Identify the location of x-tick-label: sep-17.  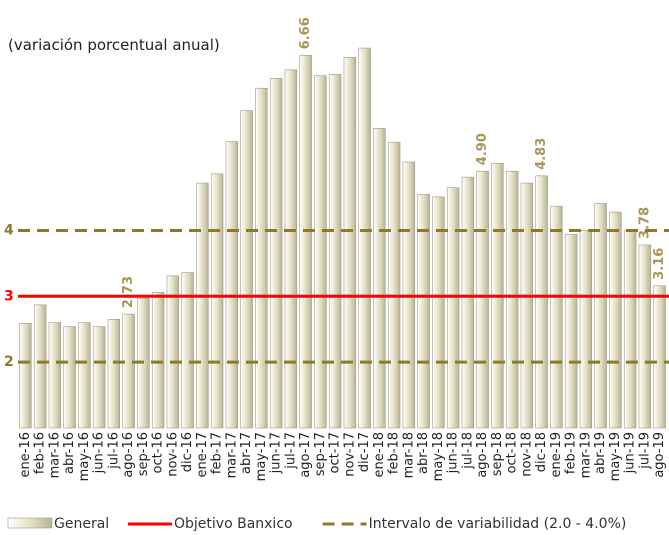
(320, 454).